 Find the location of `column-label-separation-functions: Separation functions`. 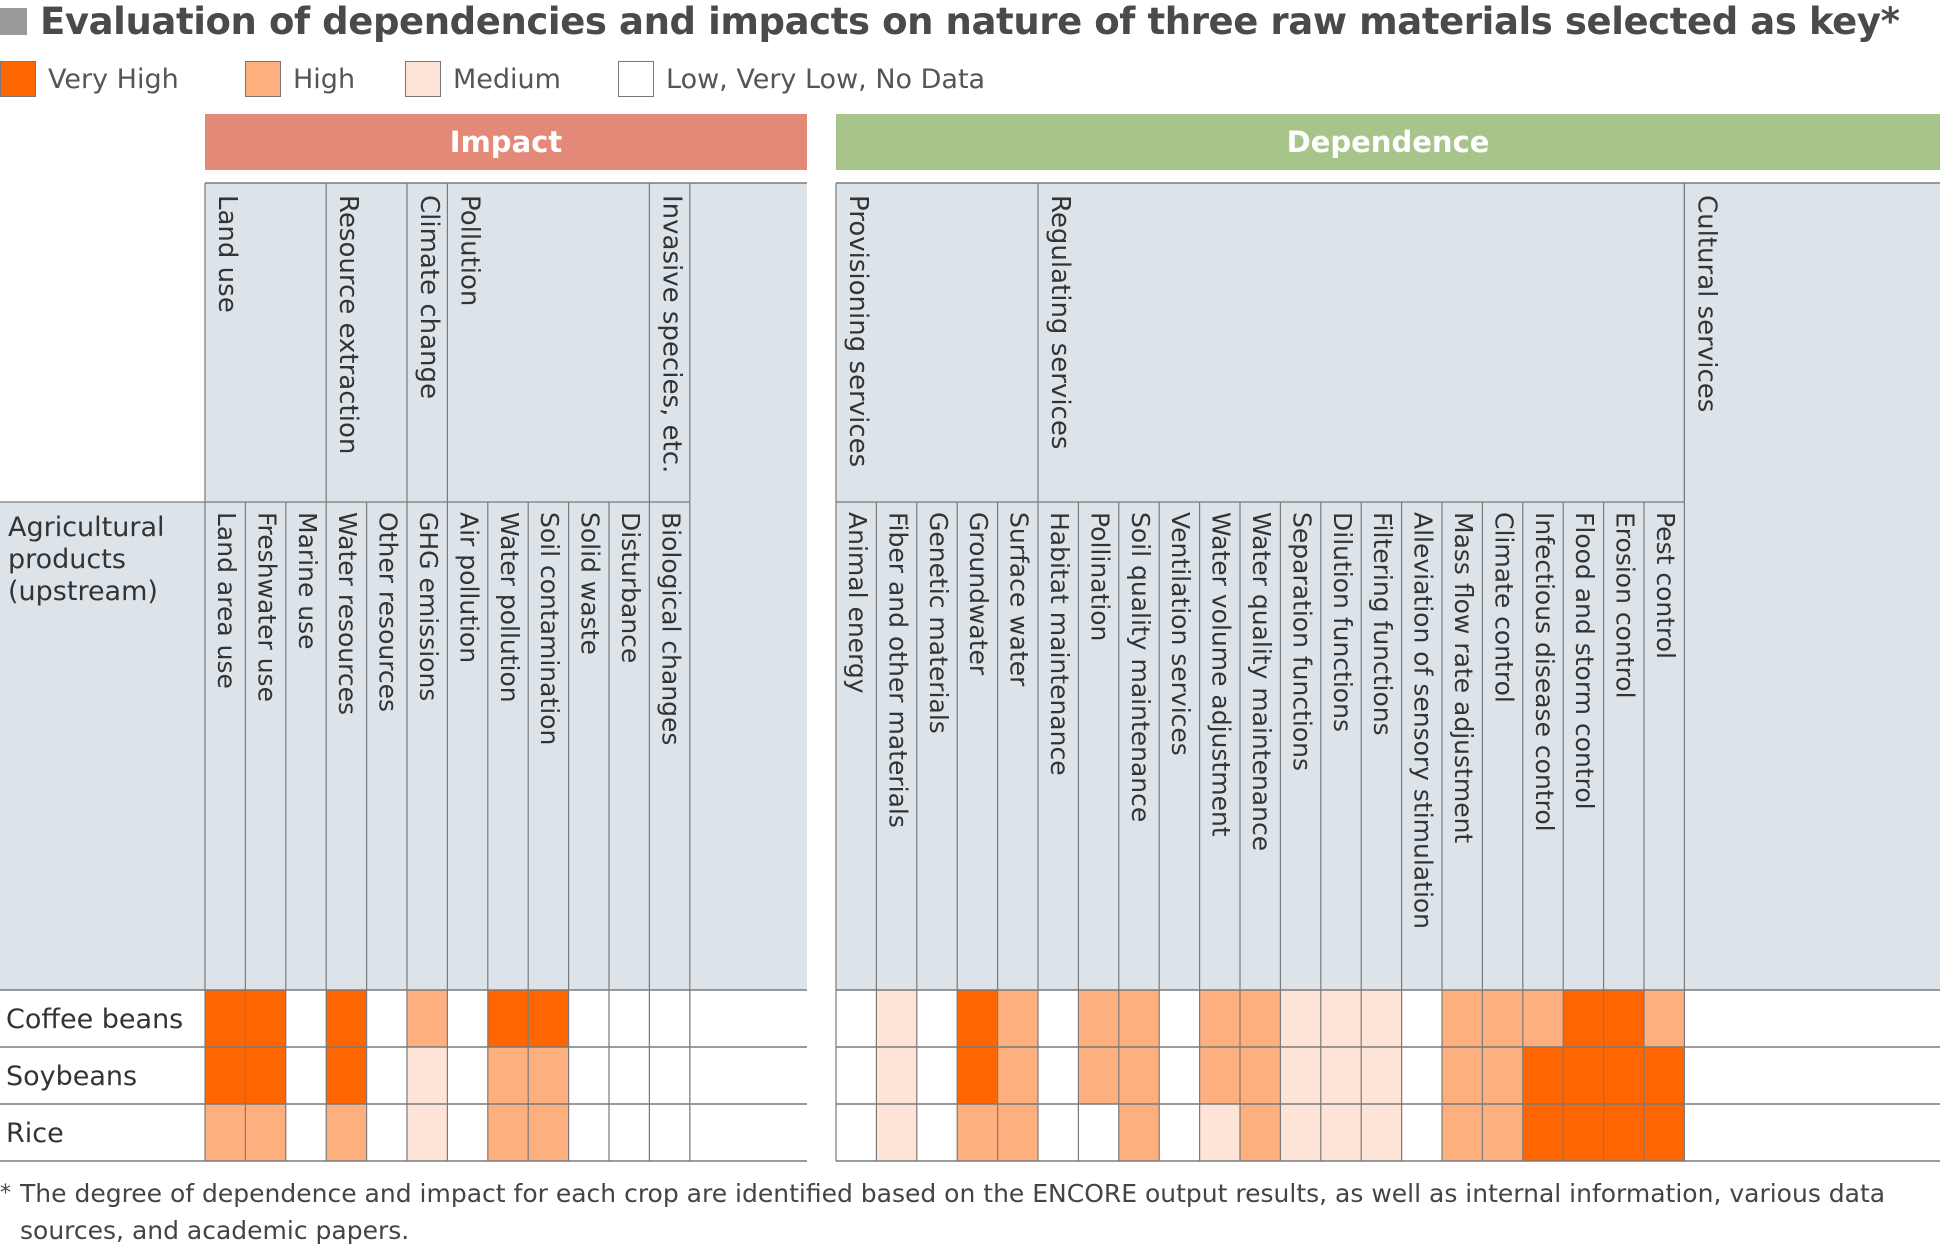

column-label-separation-functions: Separation functions is located at coordinates (1301, 641).